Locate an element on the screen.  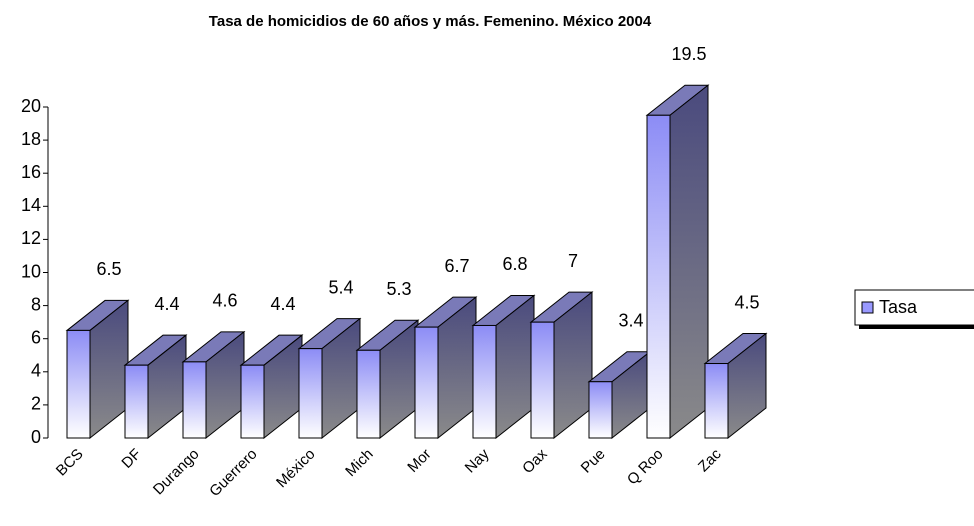
y-tick-label: 0 is located at coordinates (36, 437).